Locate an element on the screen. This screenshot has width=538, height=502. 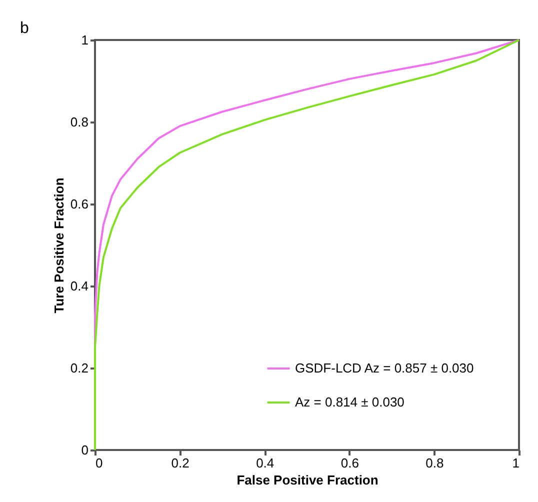
y-tick-label: 0 is located at coordinates (84, 450).